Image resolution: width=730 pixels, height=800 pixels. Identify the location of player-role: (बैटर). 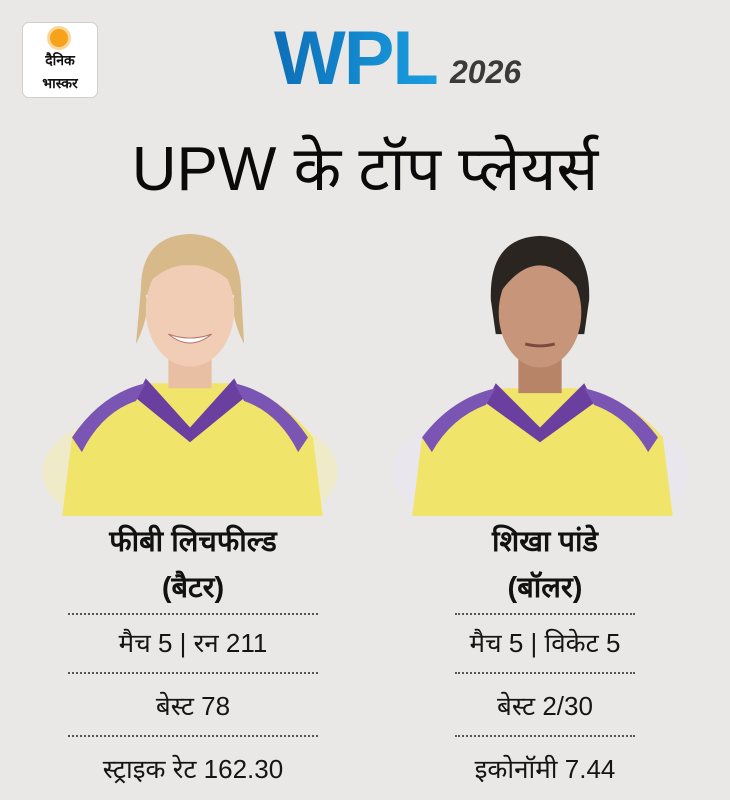
(193, 588).